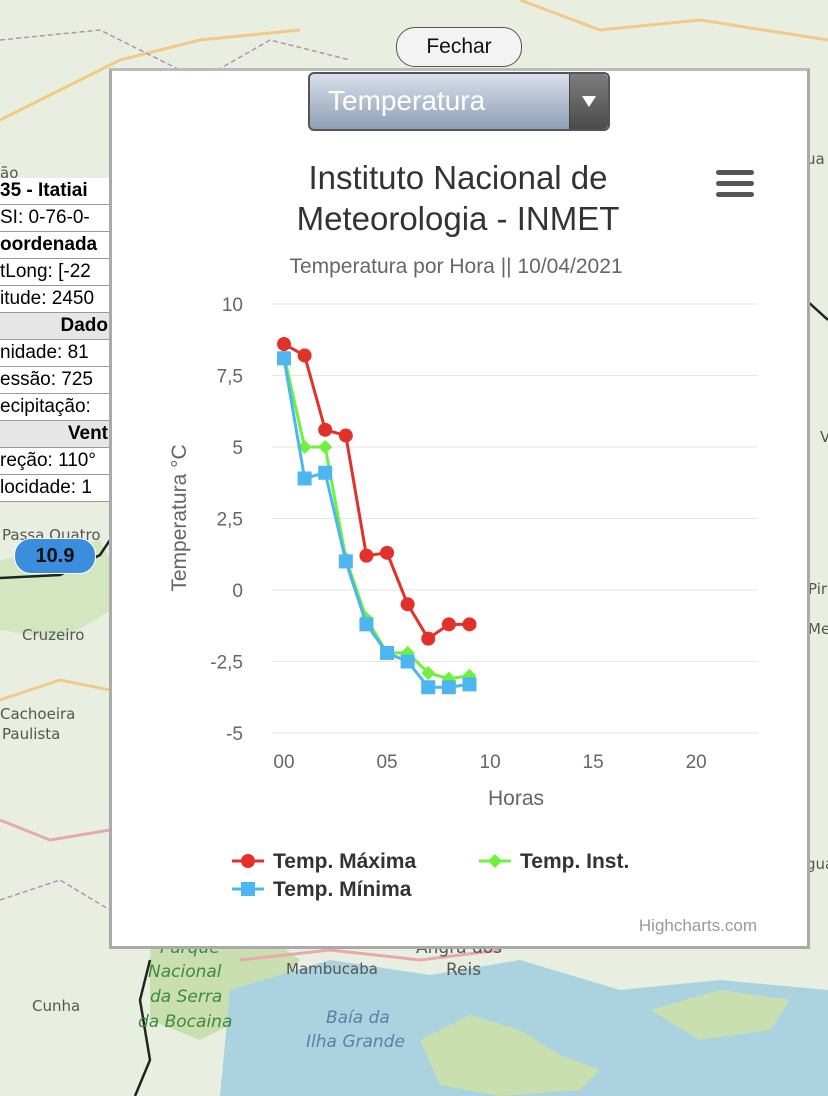 The height and width of the screenshot is (1096, 828). I want to click on precipitation: ecipitação:, so click(55, 407).